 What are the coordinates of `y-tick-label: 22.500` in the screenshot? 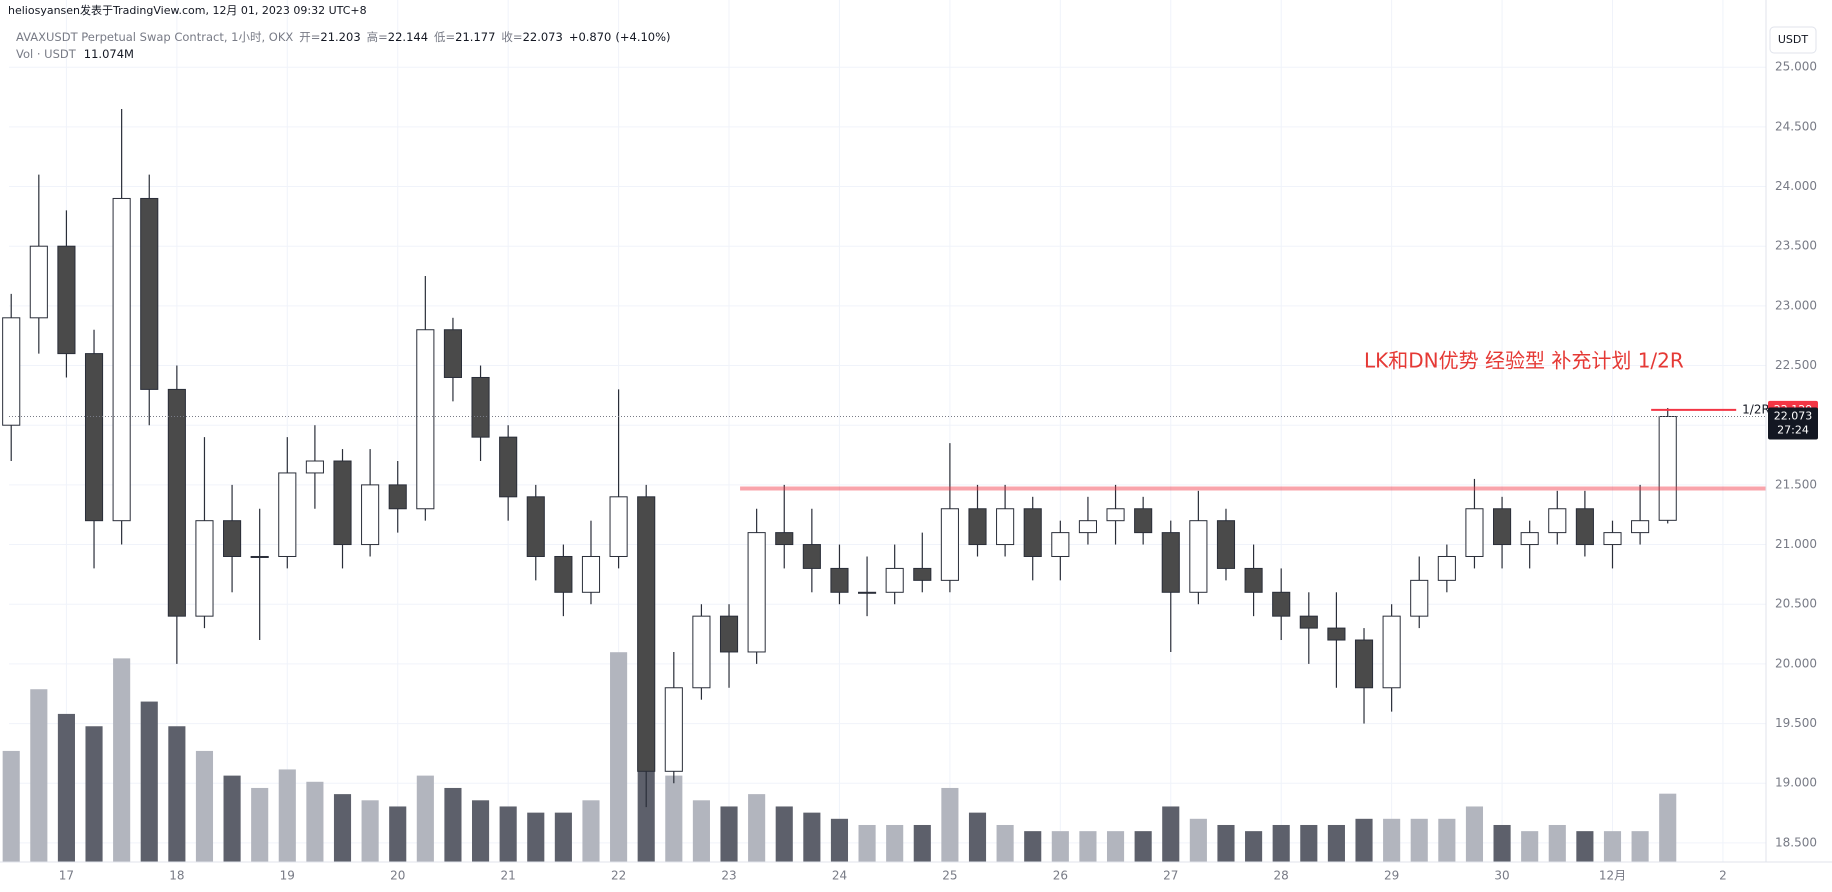 It's located at (1796, 365).